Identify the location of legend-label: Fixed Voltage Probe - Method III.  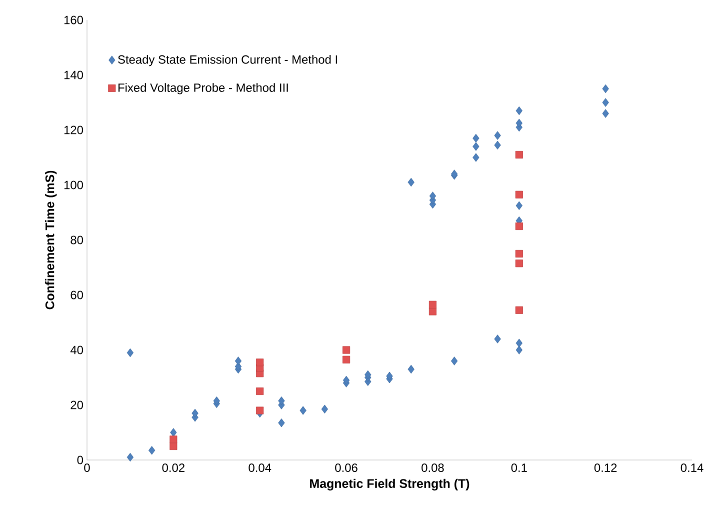
(203, 88).